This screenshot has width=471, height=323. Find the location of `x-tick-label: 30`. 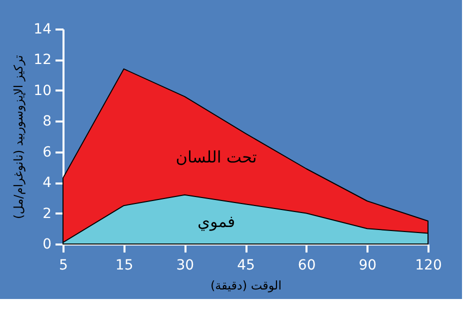

x-tick-label: 30 is located at coordinates (185, 266).